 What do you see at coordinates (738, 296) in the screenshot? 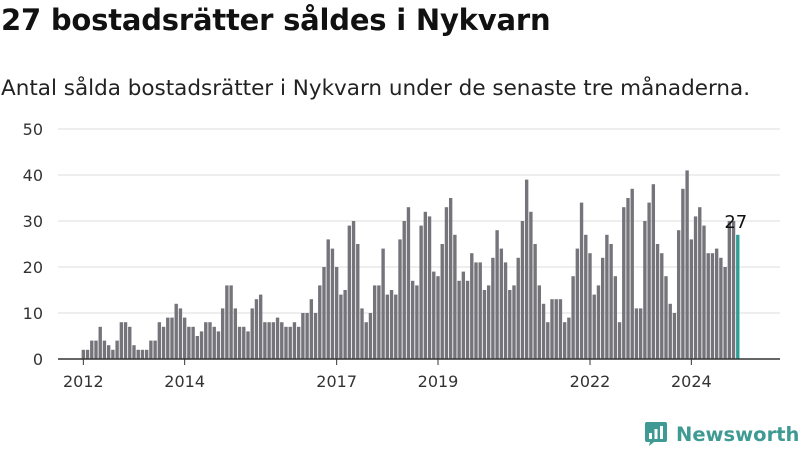
I see `bar-highlight` at bounding box center [738, 296].